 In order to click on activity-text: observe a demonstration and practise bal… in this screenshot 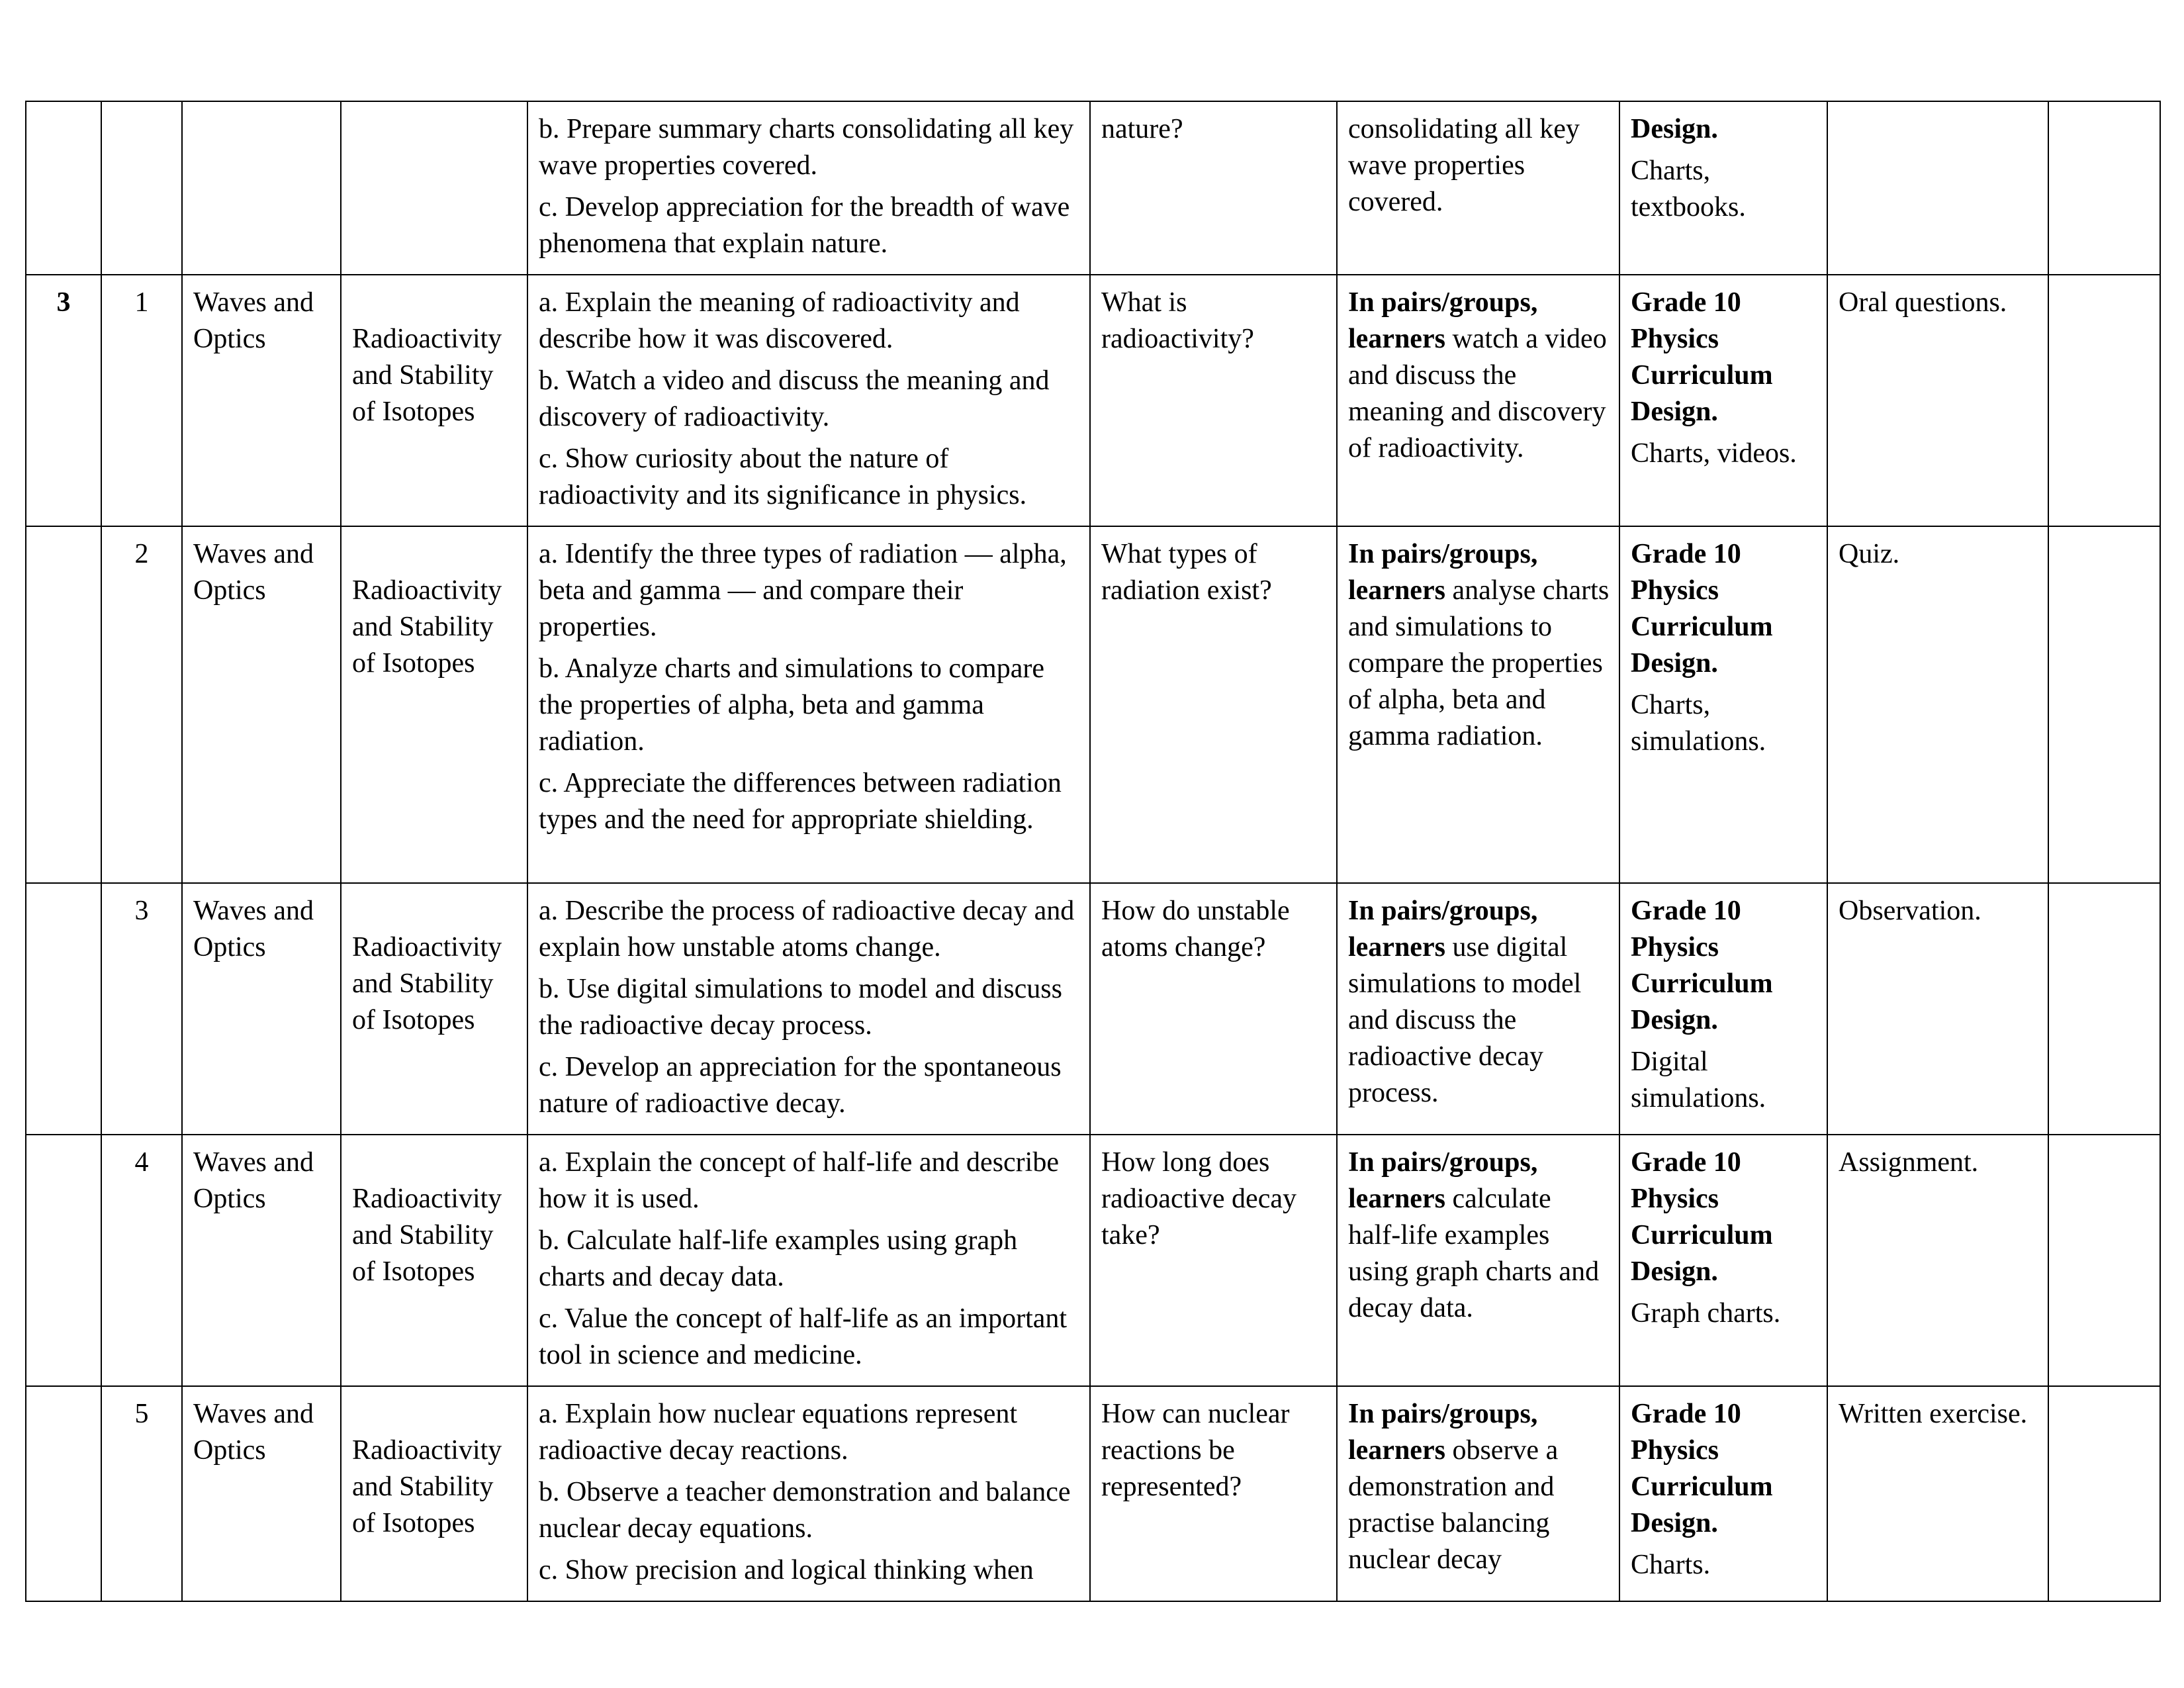, I will do `click(1453, 1505)`.